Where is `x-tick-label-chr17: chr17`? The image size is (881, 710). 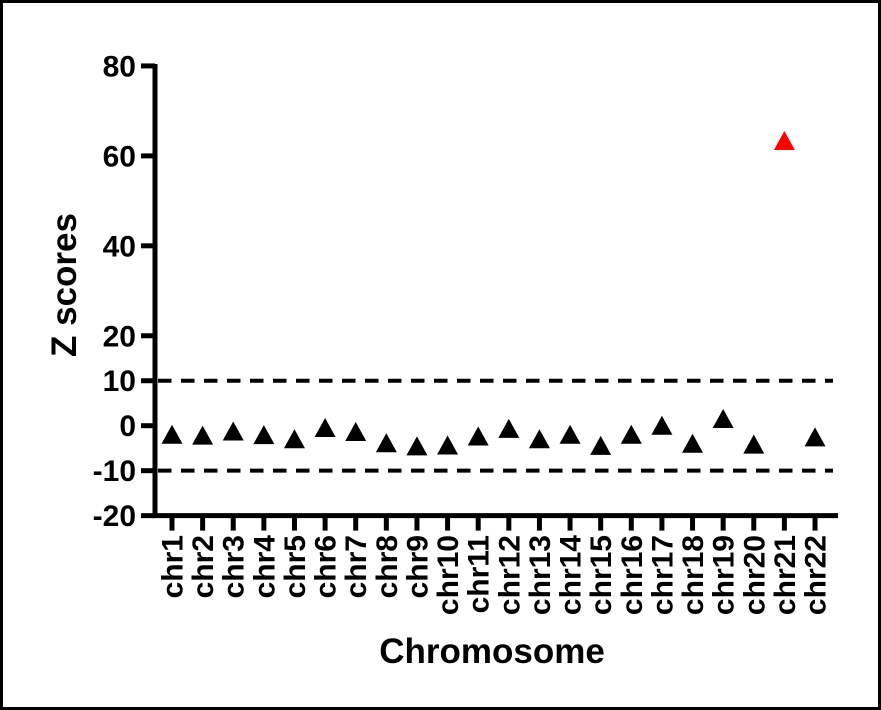 x-tick-label-chr17: chr17 is located at coordinates (662, 575).